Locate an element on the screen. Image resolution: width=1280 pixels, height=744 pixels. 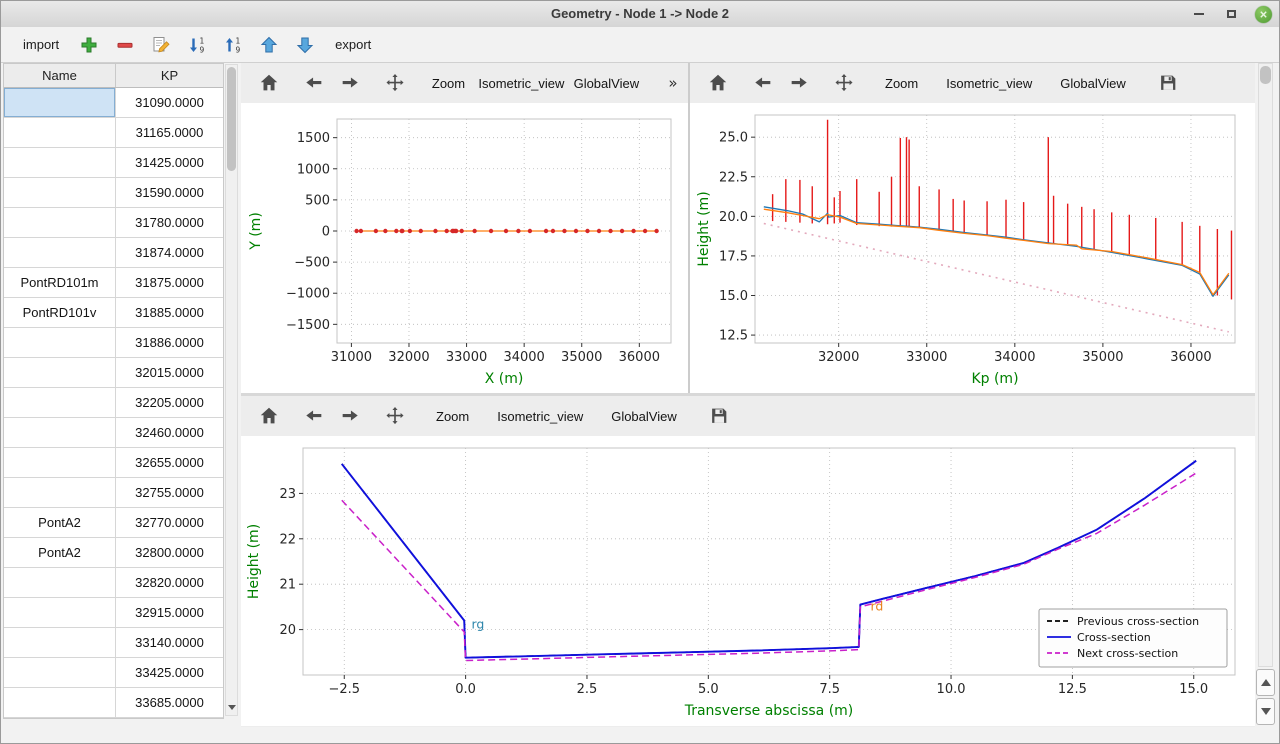
table-row: 31886.0000 is located at coordinates (113, 343).